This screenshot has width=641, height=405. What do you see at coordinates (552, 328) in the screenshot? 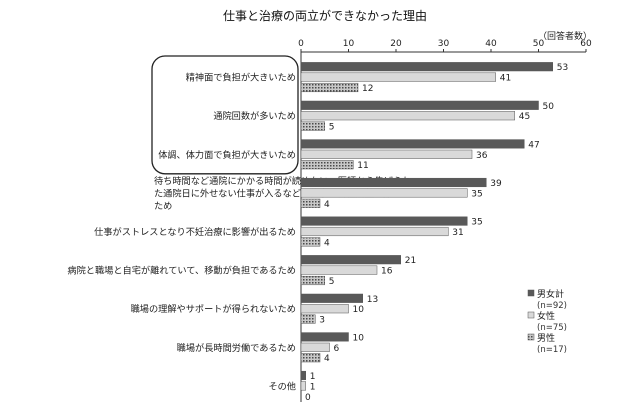
I see `legend-n-label: (n=75)` at bounding box center [552, 328].